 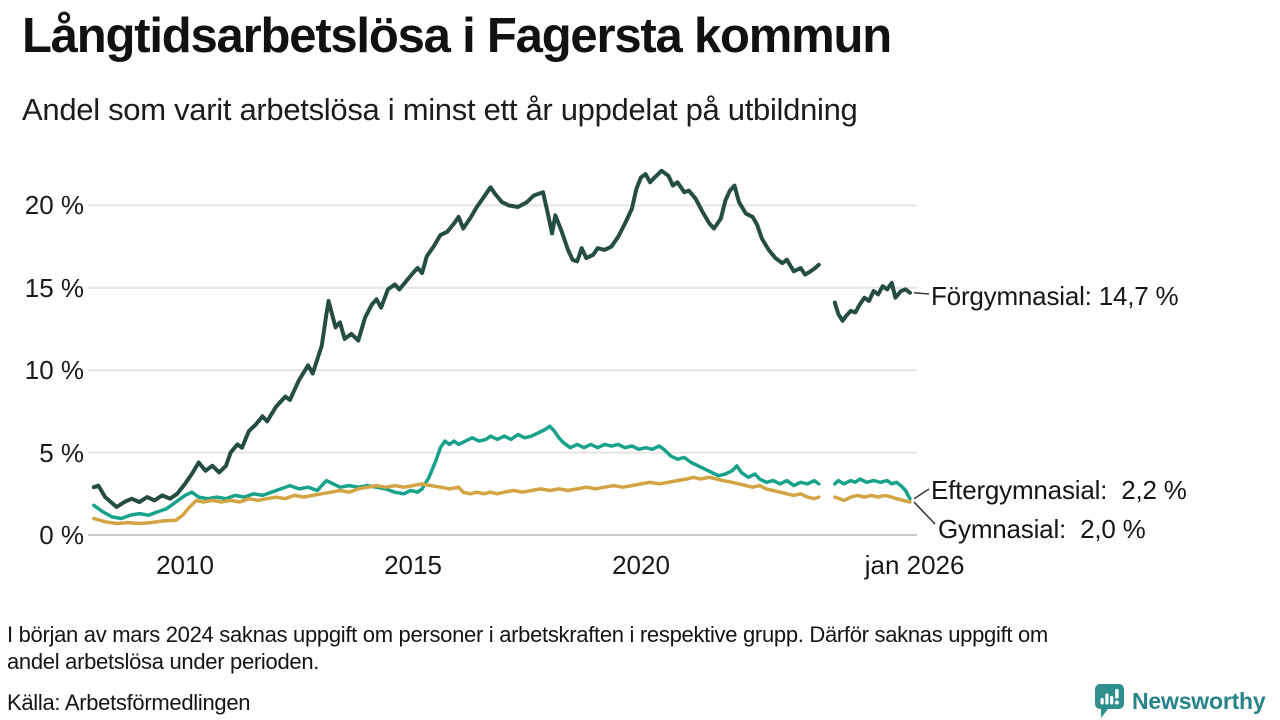 I want to click on label-connector-eftergymnasial, so click(x=921, y=494).